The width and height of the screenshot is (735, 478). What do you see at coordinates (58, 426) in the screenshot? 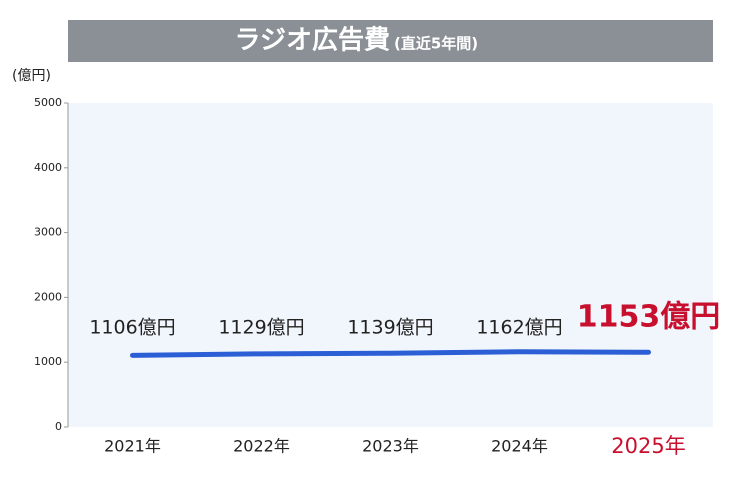
I see `y-tick-label: 0` at bounding box center [58, 426].